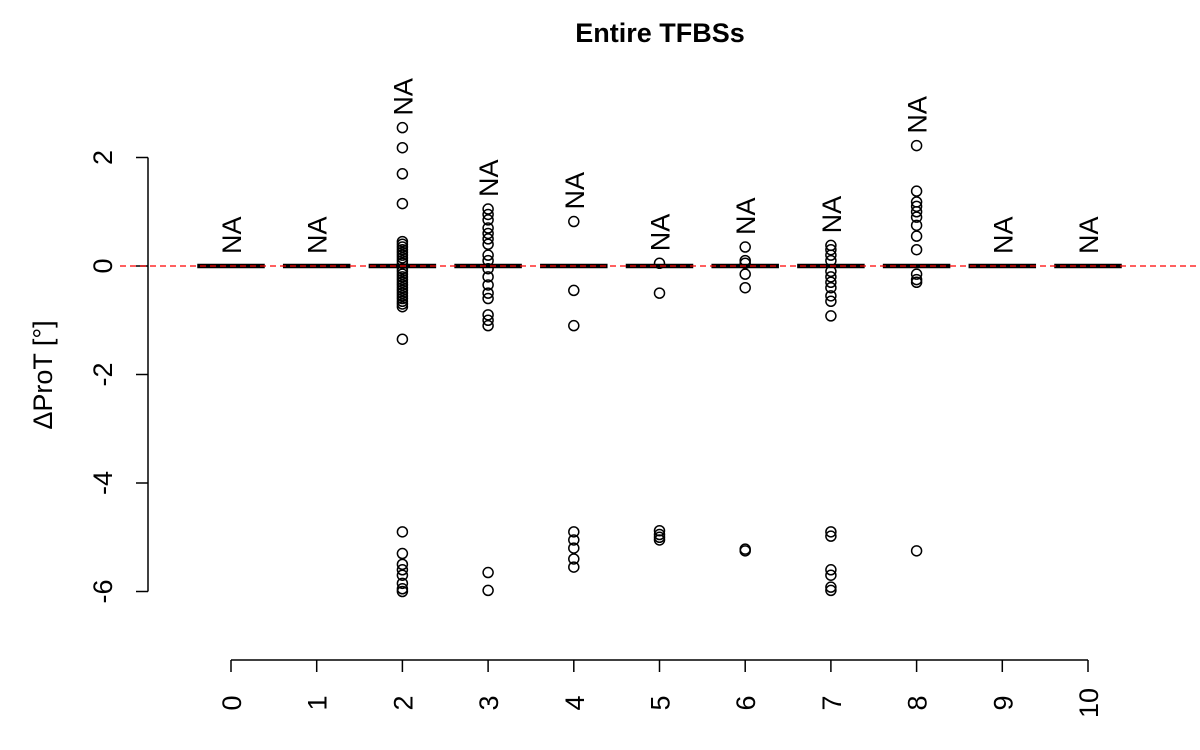 This screenshot has height=750, width=1200. I want to click on x-tick-label: 0, so click(232, 702).